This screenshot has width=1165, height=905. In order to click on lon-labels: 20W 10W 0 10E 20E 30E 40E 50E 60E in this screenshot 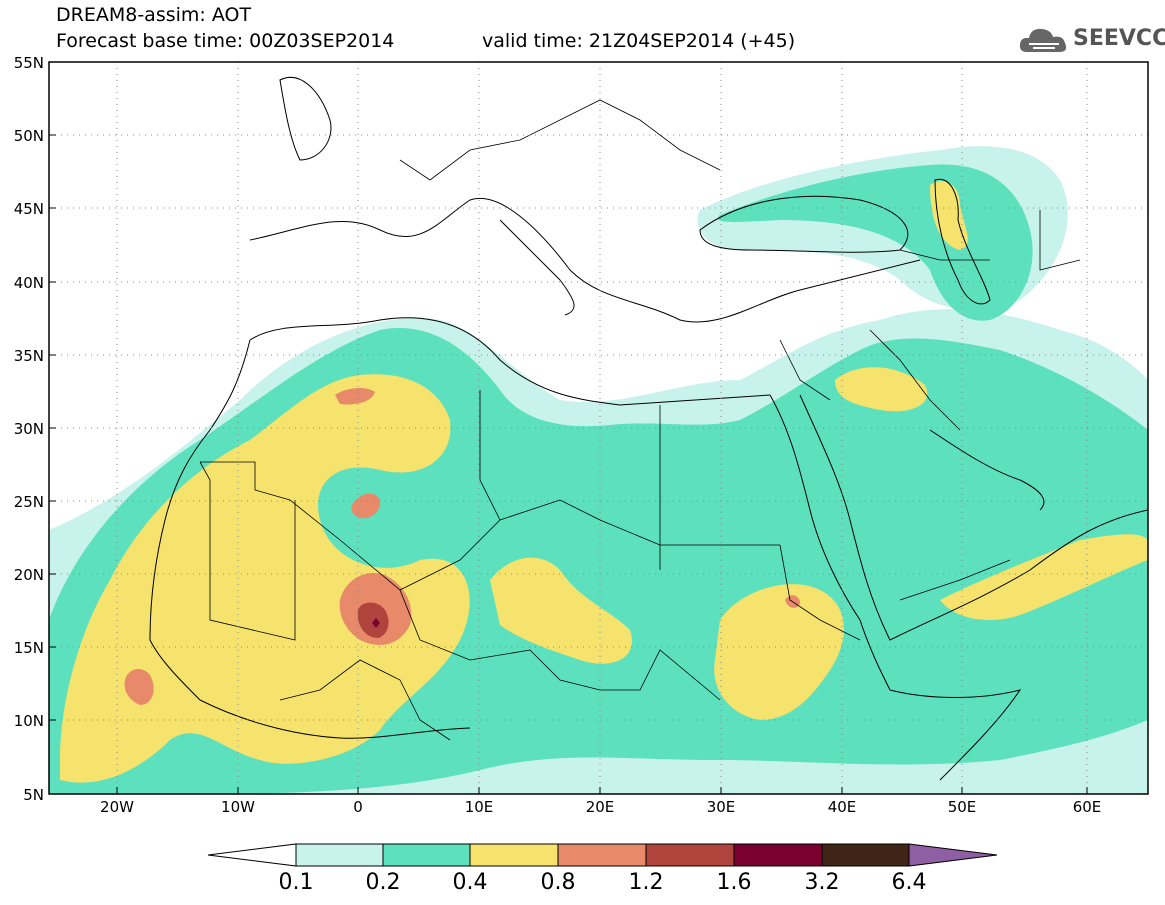, I will do `click(600, 807)`.